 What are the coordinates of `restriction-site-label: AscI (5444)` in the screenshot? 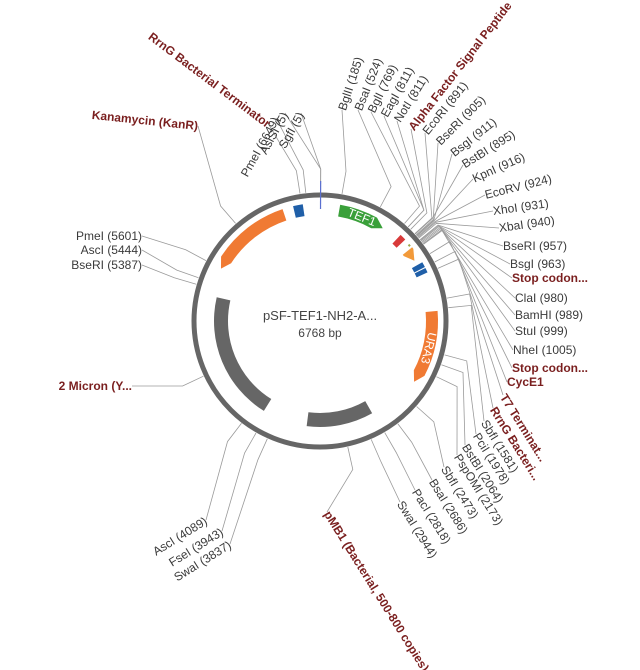 It's located at (111, 250).